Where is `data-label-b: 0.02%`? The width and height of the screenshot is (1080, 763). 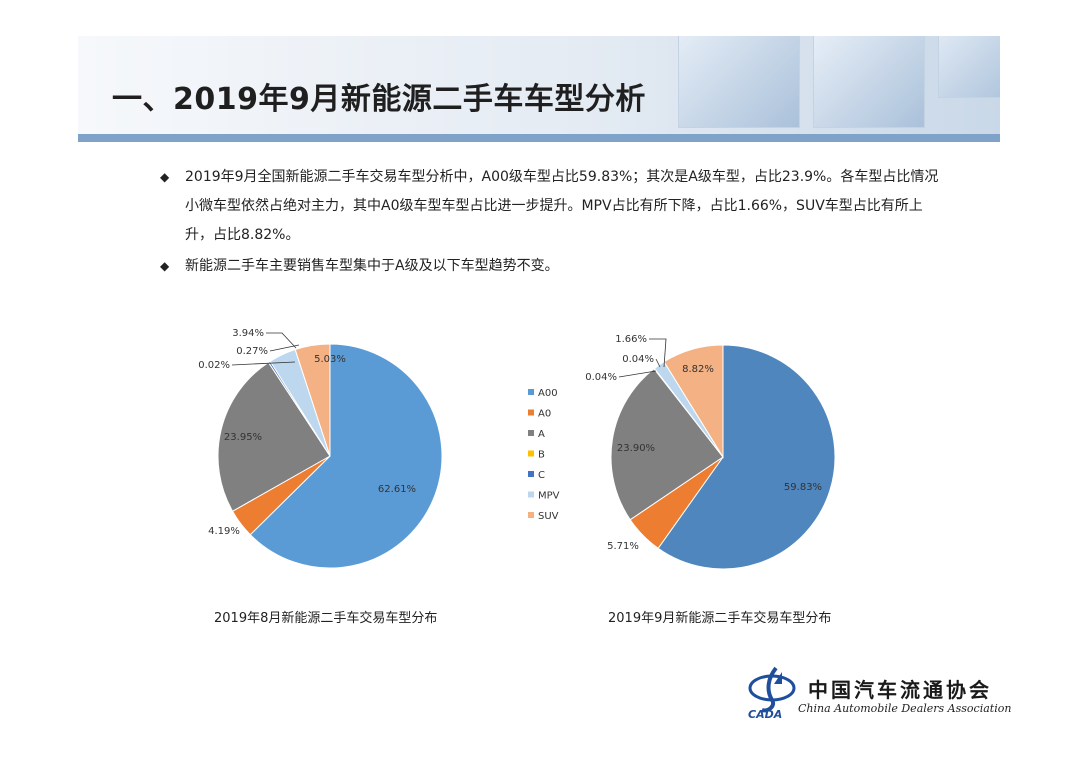
data-label-b: 0.02% is located at coordinates (214, 365).